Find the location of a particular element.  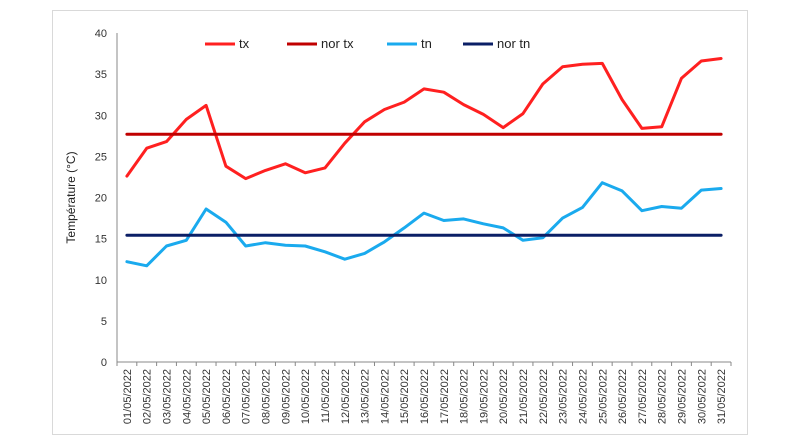

x-tick-label: 18/05/2022 is located at coordinates (465, 396).